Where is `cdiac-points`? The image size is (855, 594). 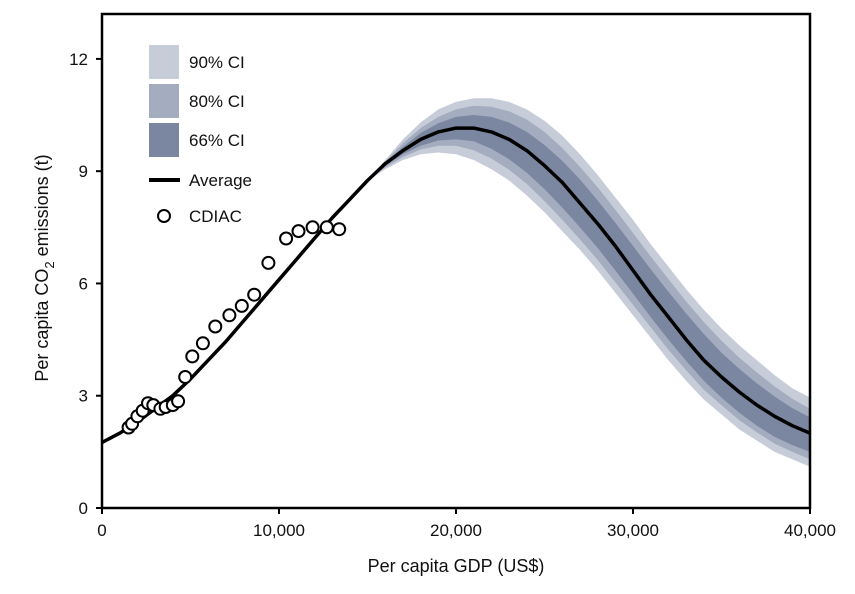
cdiac-points is located at coordinates (234, 327).